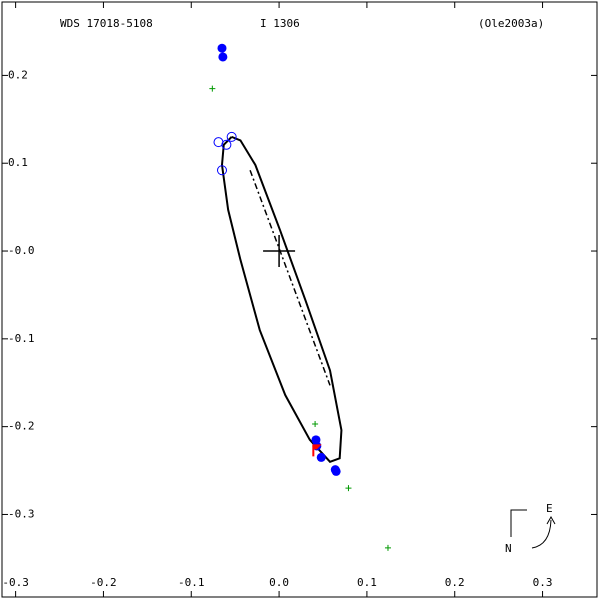 This screenshot has width=600, height=600. I want to click on y-tick-label: -0.3, so click(21, 513).